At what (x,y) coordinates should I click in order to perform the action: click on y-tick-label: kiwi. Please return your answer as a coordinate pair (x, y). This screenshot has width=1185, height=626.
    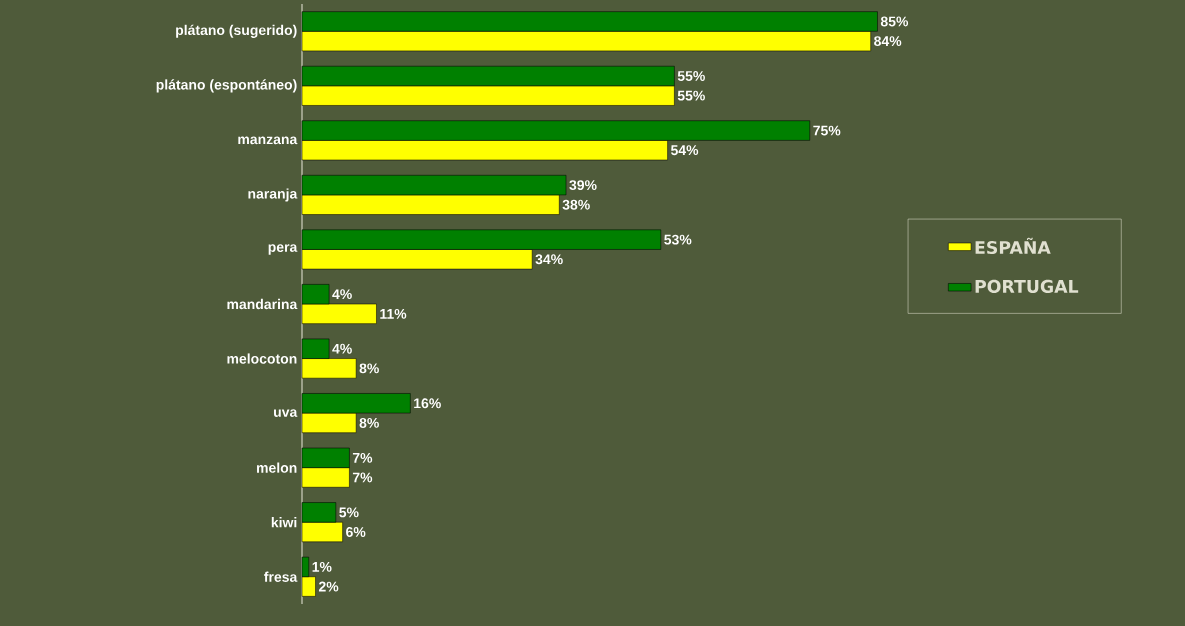
    Looking at the image, I should click on (284, 522).